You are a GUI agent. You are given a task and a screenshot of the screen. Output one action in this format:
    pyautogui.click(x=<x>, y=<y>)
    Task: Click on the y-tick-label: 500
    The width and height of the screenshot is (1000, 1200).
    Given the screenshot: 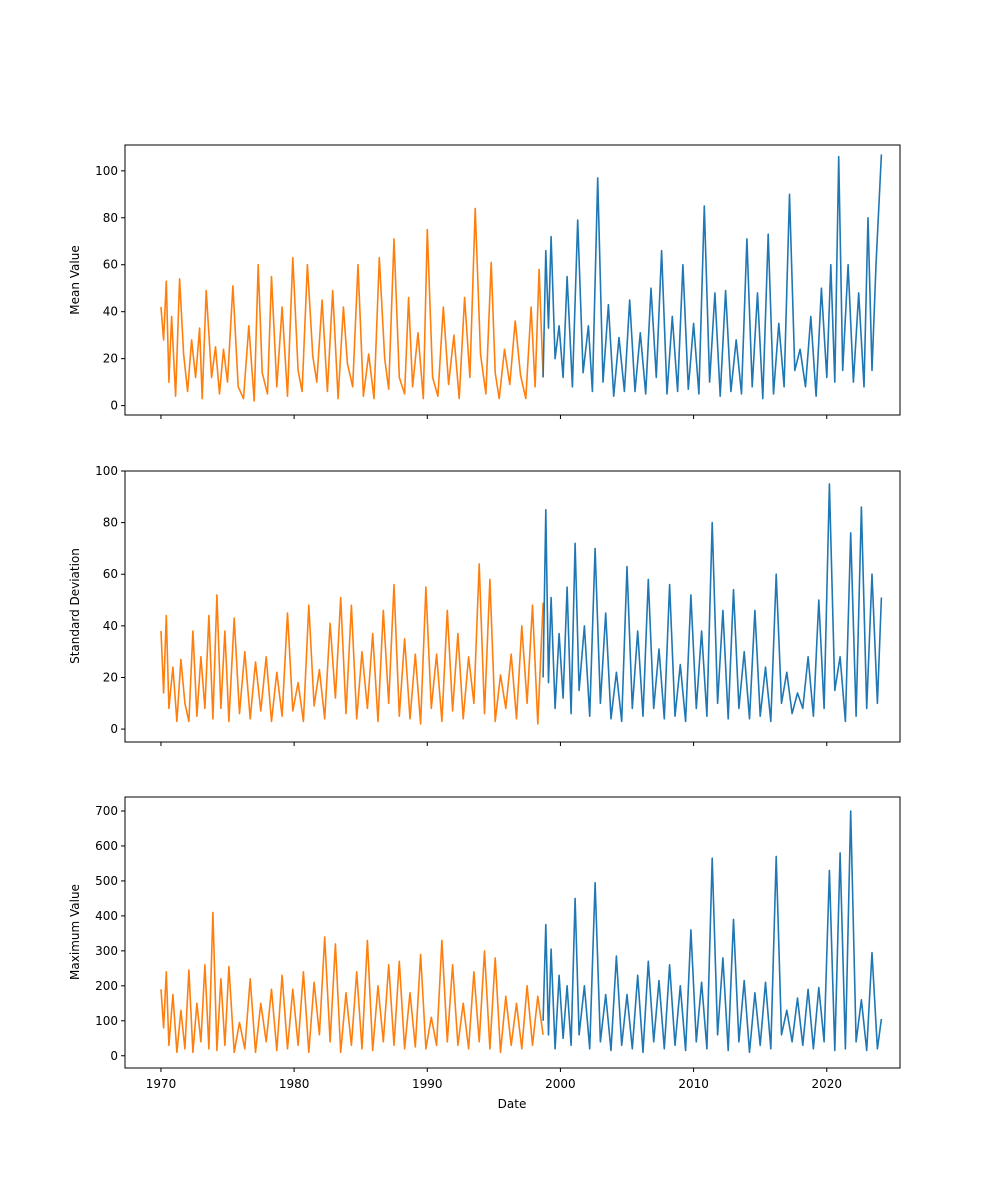 What is the action you would take?
    pyautogui.click(x=106, y=881)
    